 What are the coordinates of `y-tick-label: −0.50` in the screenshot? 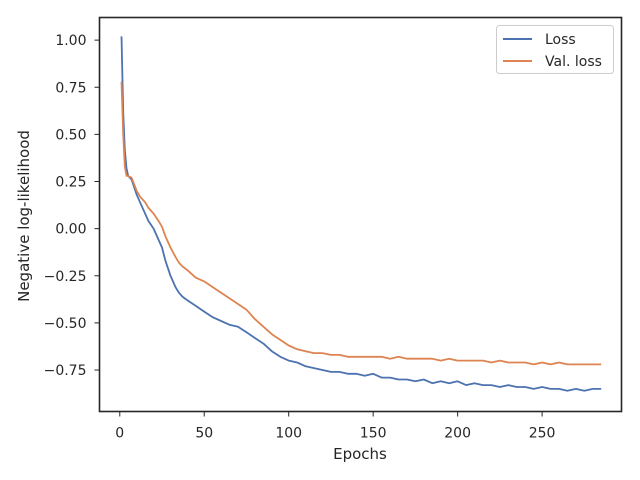 It's located at (65, 324).